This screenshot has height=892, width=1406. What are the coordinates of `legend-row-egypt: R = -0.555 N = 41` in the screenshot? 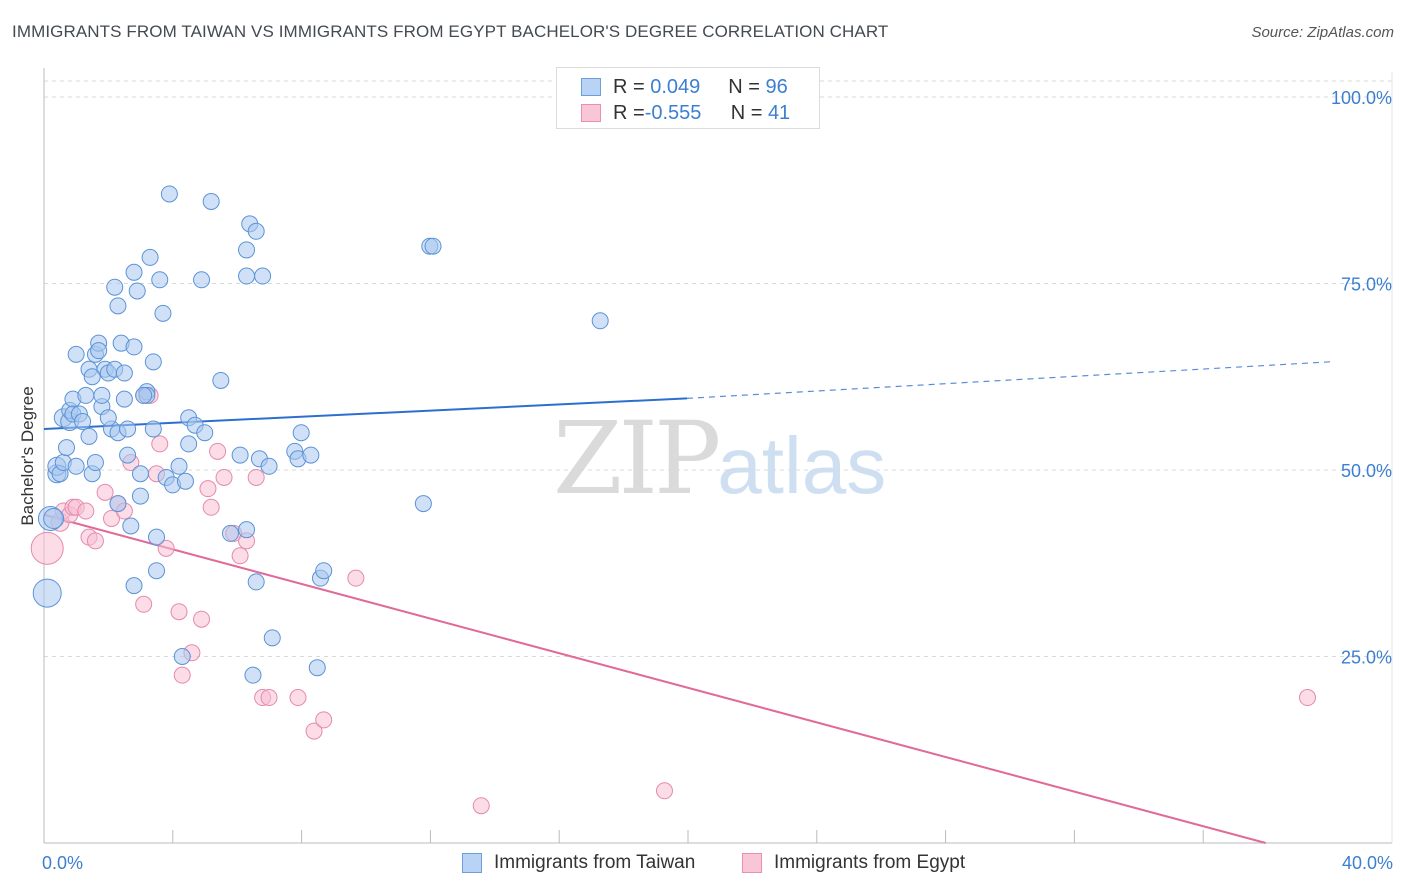 It's located at (685, 113).